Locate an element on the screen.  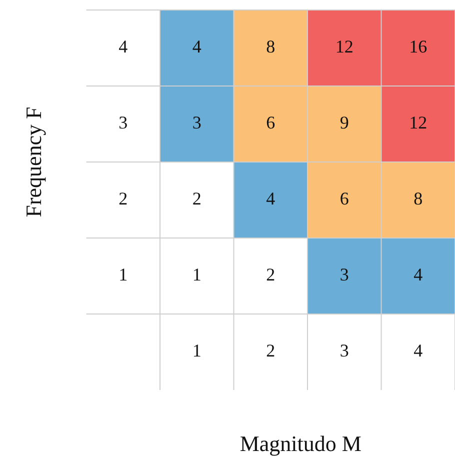
x-tick-label: 3 is located at coordinates (344, 350).